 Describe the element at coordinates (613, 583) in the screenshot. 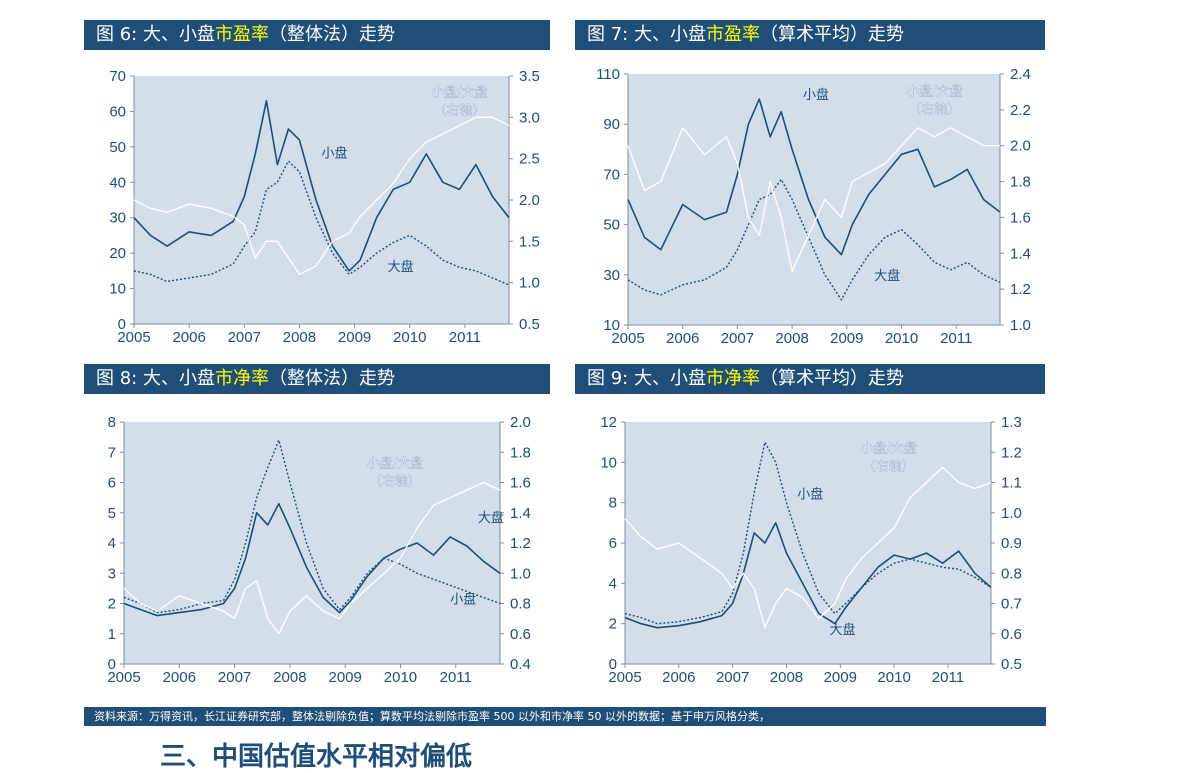

I see `y-tick-label: 4` at that location.